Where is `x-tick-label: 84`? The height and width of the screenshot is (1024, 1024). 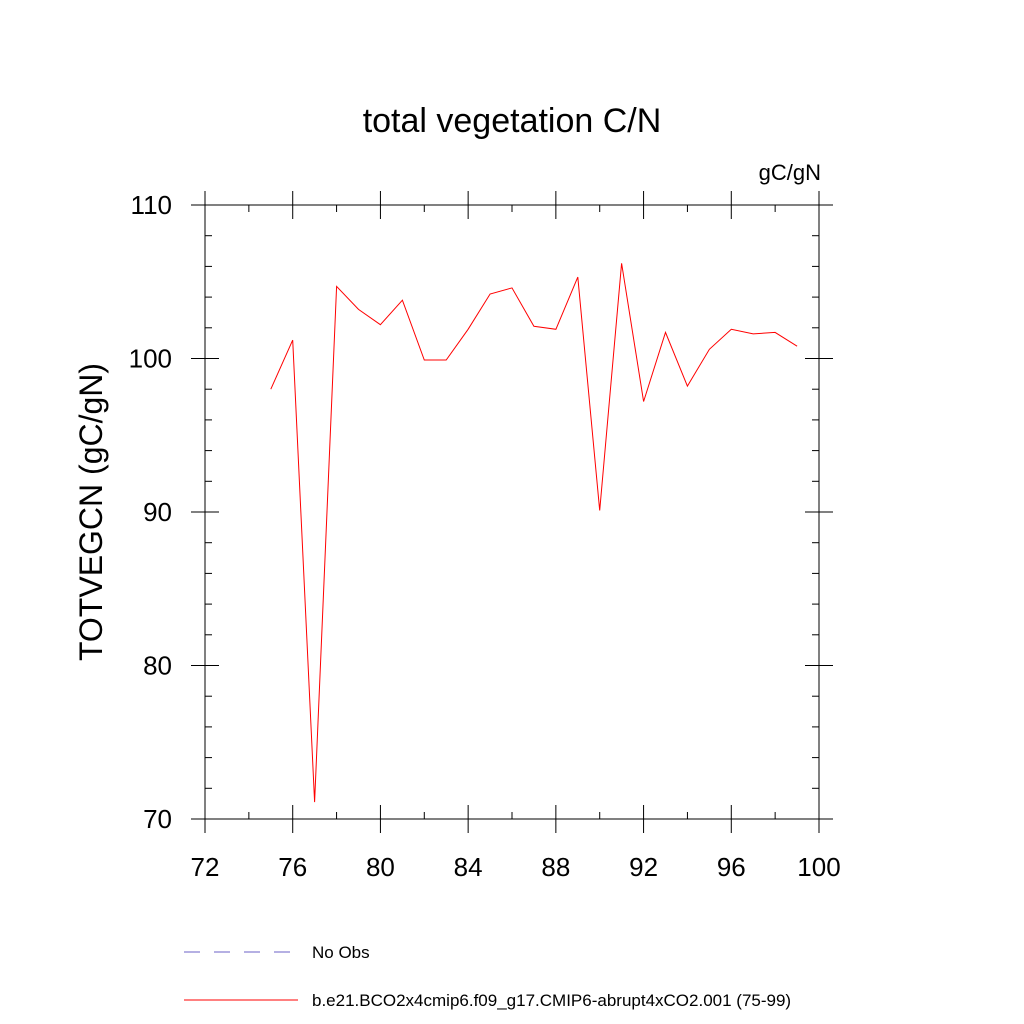
x-tick-label: 84 is located at coordinates (468, 867).